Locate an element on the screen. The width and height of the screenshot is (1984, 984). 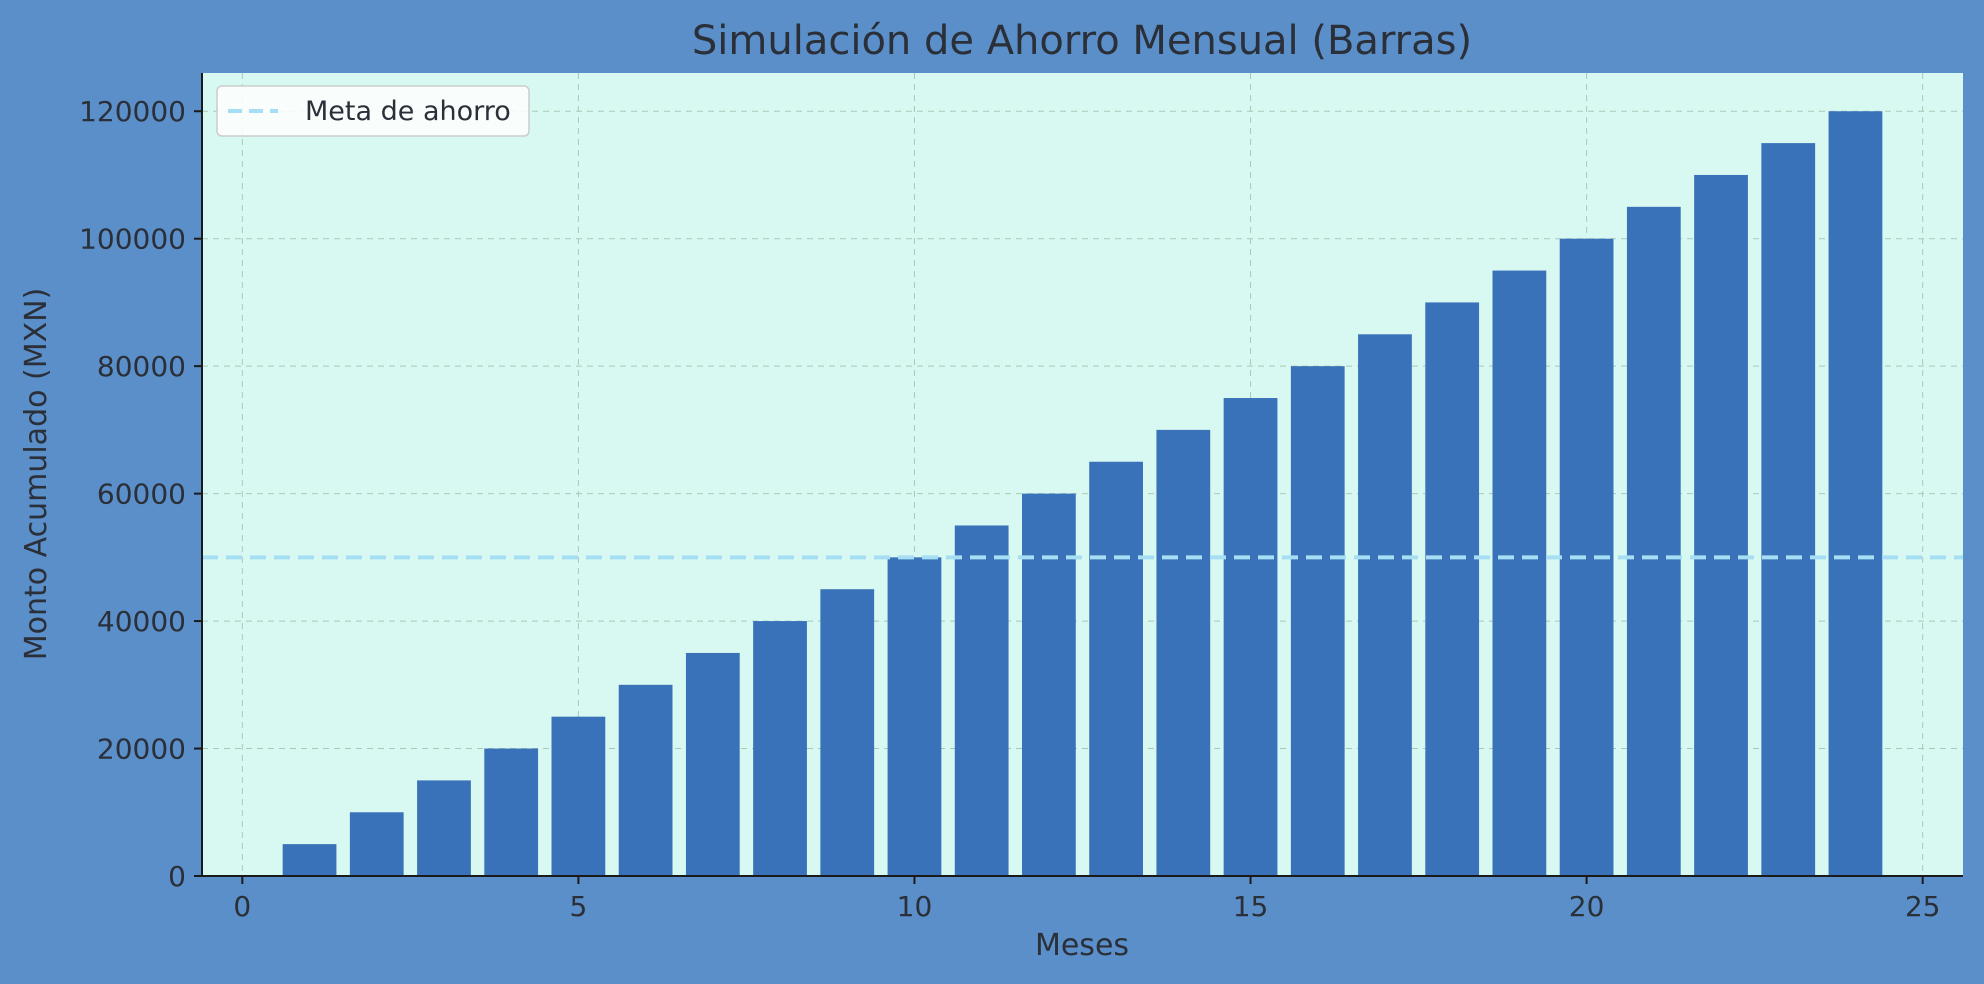
x-tick-label: 5 is located at coordinates (578, 906).